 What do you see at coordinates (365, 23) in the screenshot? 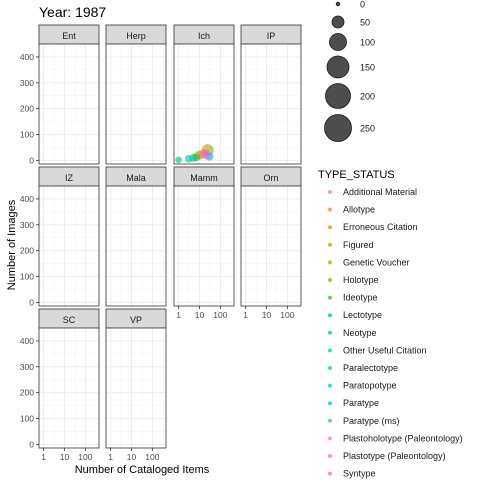
I see `size-legend-label: 50` at bounding box center [365, 23].